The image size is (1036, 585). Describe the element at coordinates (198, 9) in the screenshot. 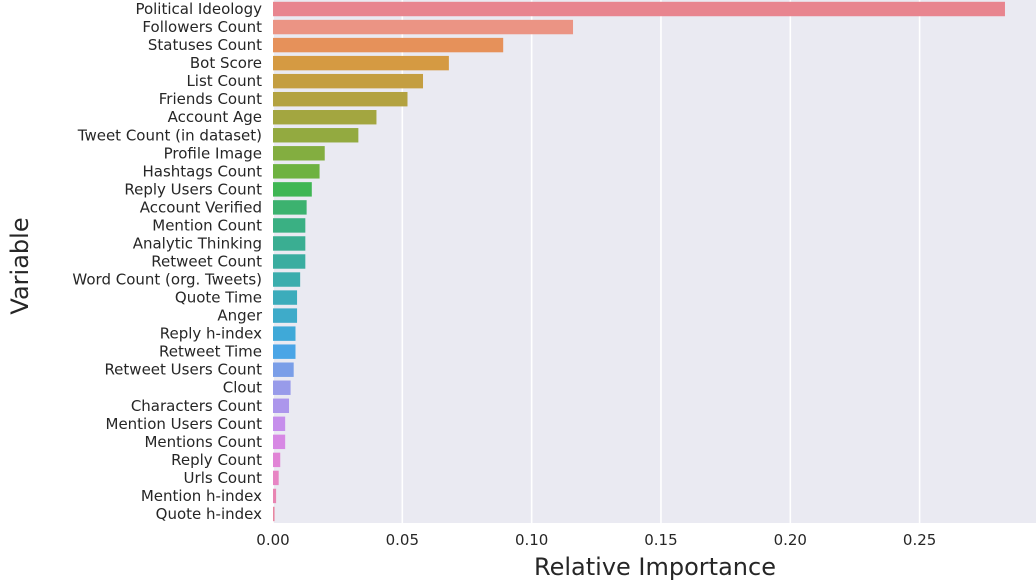

I see `category-label: Political Ideology` at that location.